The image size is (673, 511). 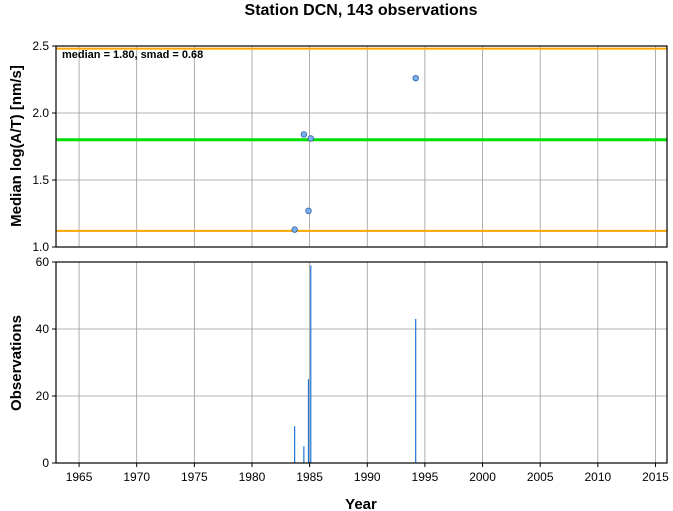 I want to click on x-tick-label: 1975, so click(x=194, y=477).